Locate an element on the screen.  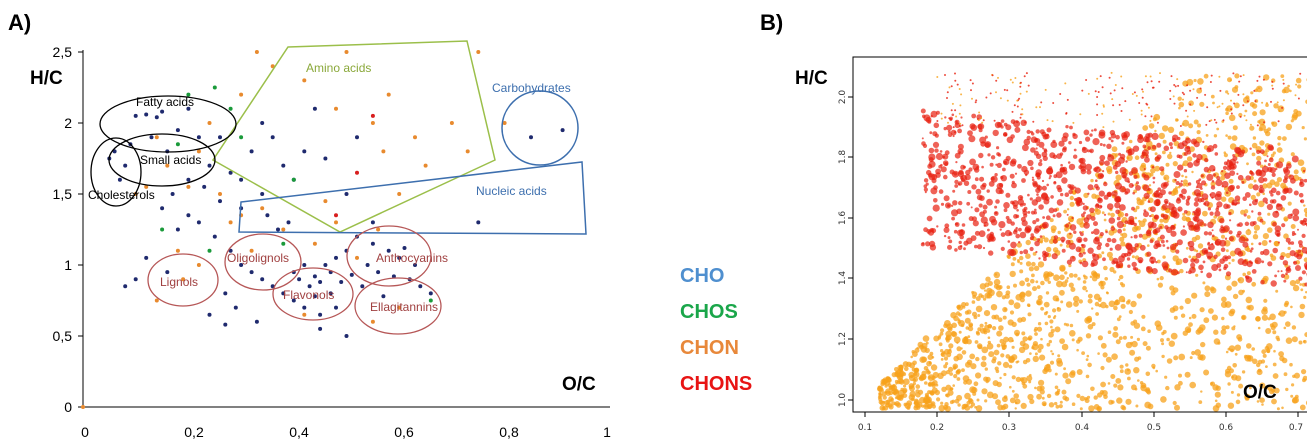
panel-b-ytick-label: 1.8 is located at coordinates (843, 157).